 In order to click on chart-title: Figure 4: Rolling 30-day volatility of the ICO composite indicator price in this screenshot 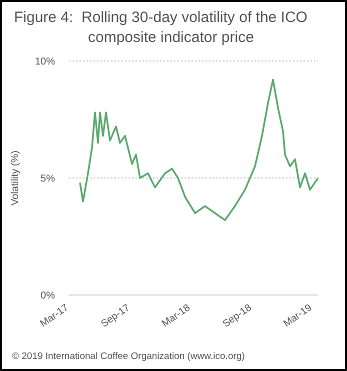, I will do `click(161, 27)`.